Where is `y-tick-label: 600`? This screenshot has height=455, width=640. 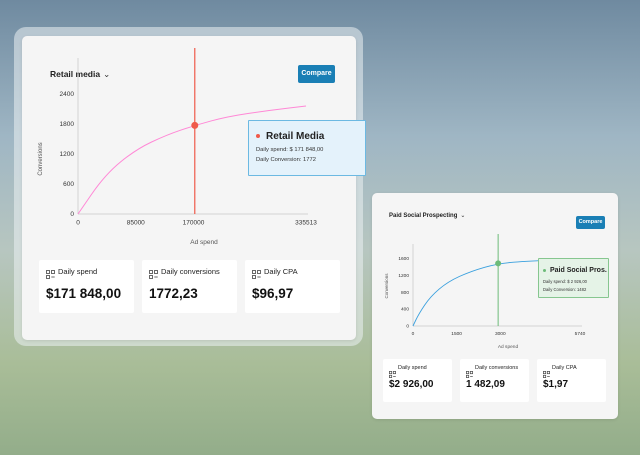 y-tick-label: 600 is located at coordinates (68, 184).